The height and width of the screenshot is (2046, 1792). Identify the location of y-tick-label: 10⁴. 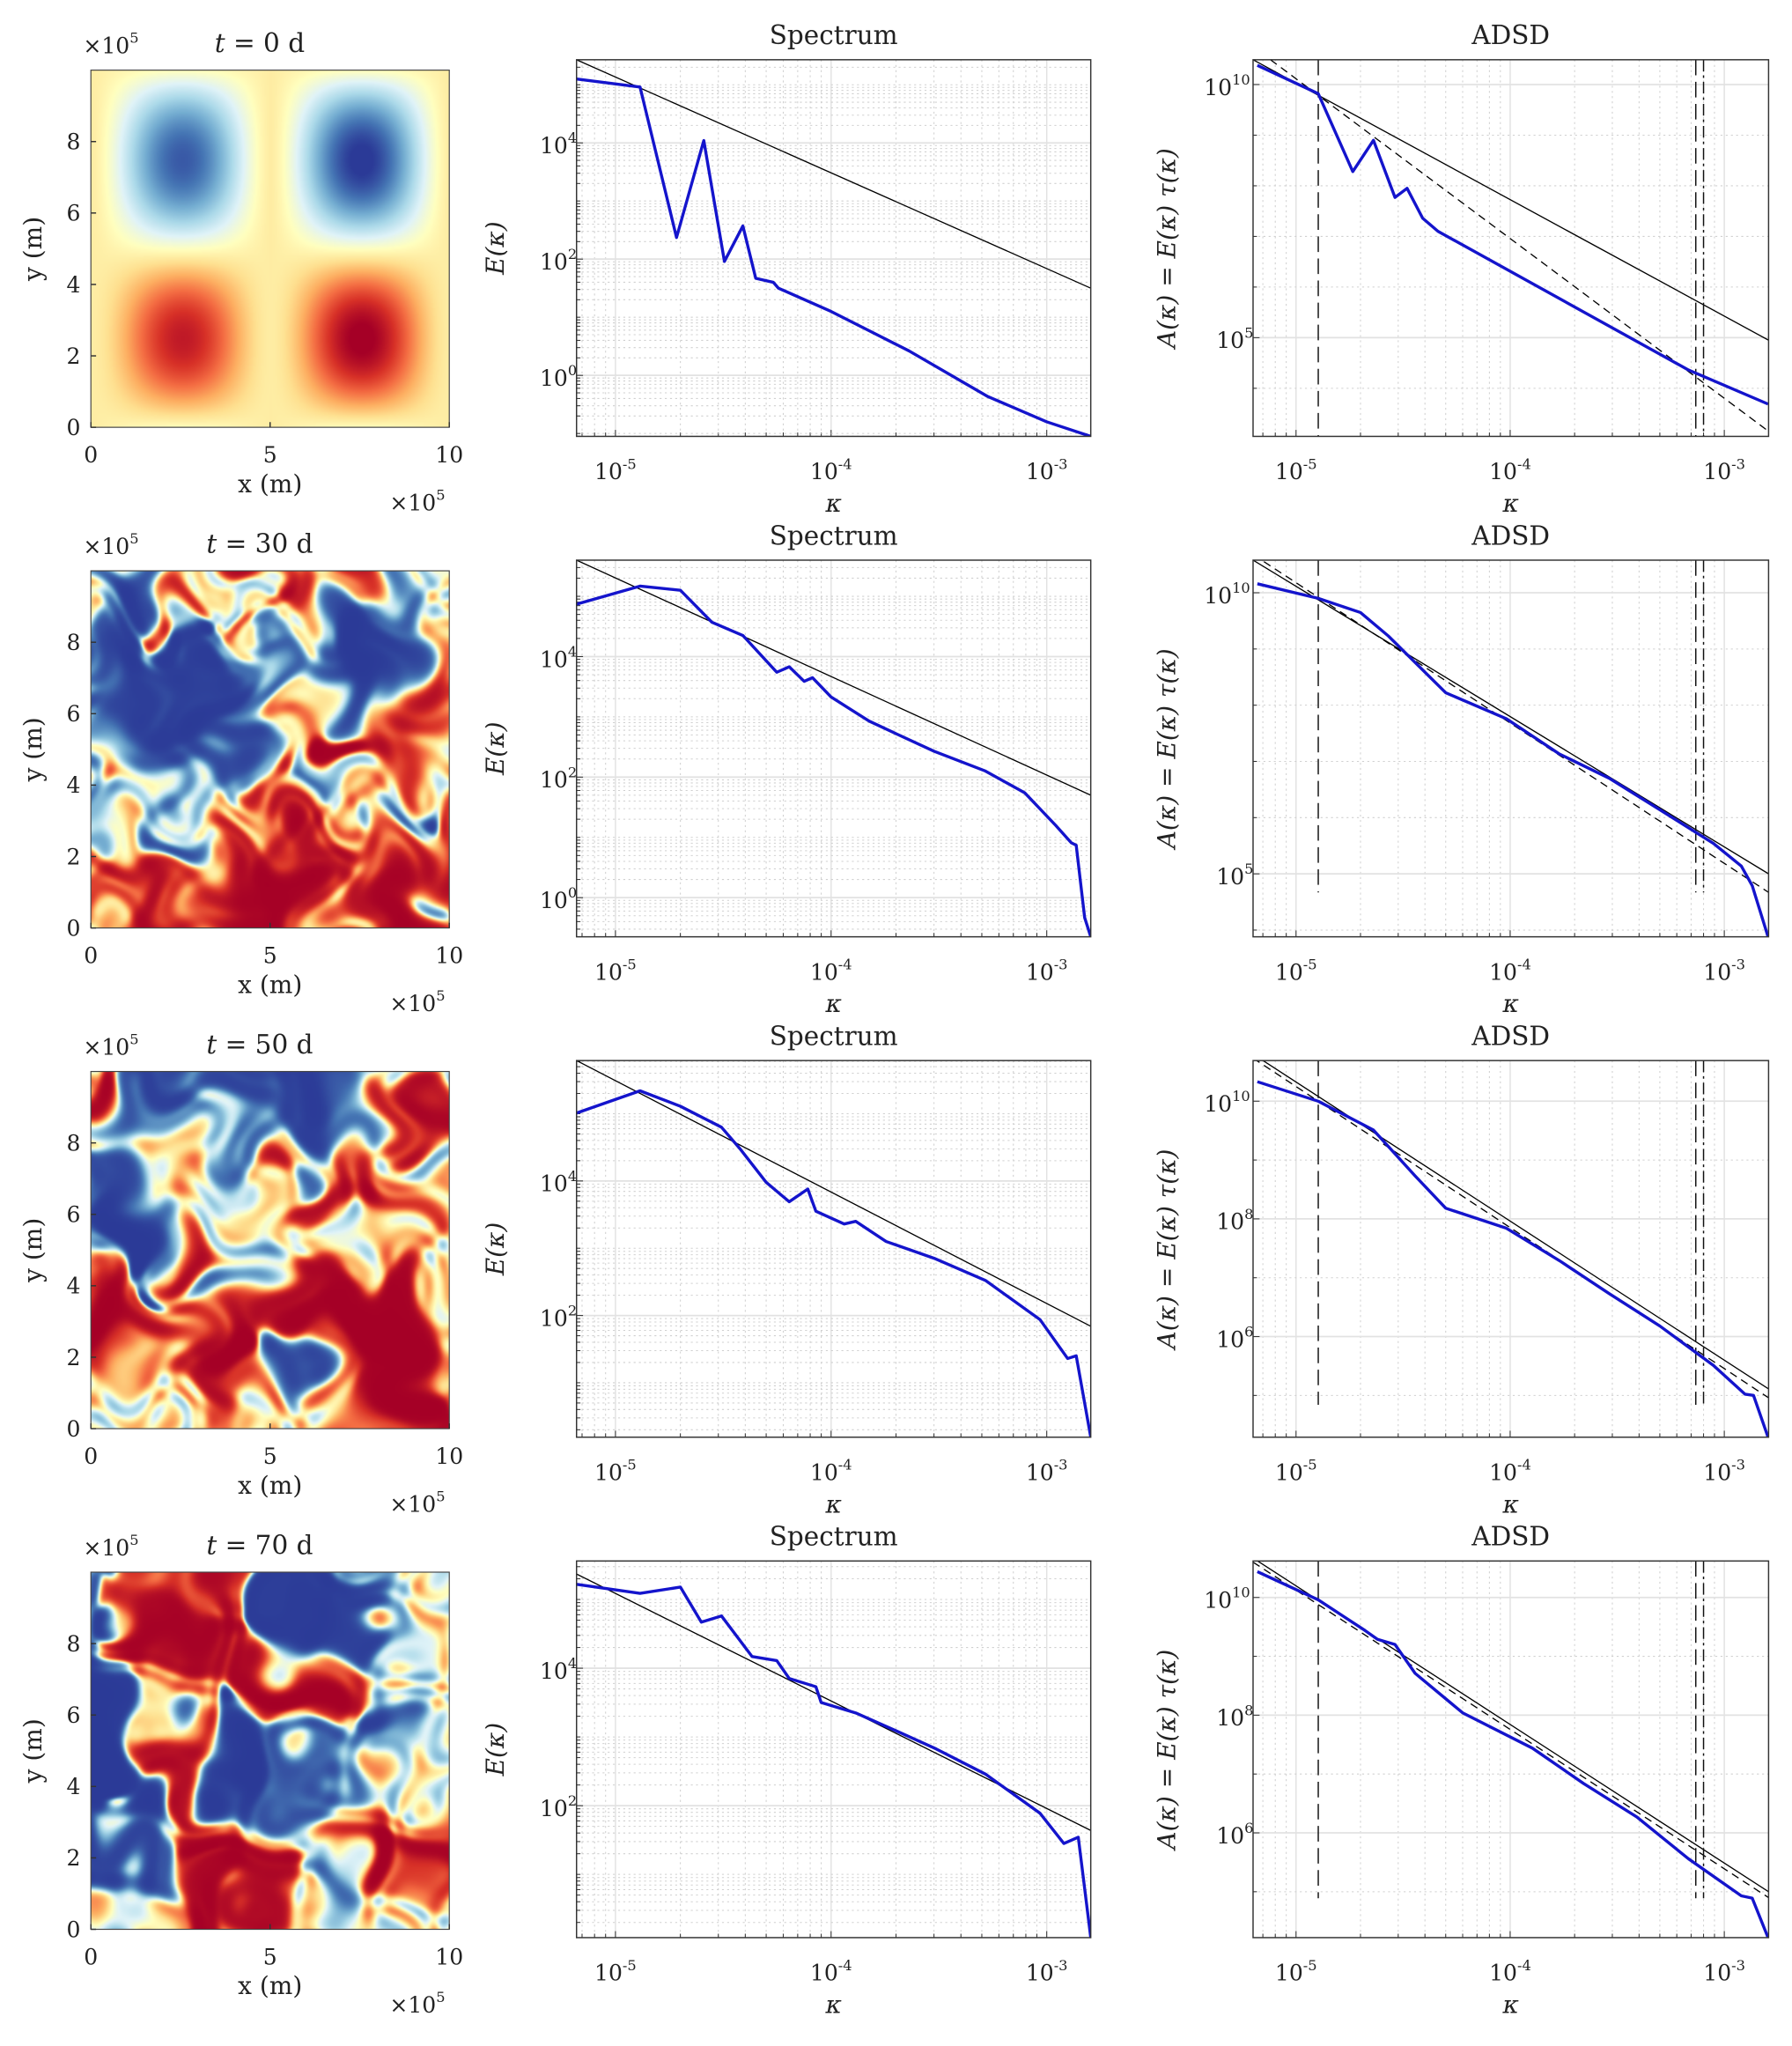
(558, 658).